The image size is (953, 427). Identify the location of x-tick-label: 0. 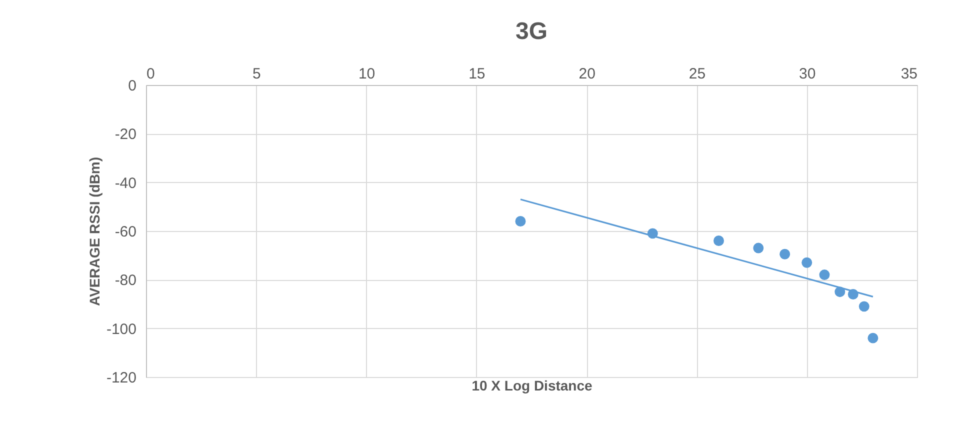
(150, 74).